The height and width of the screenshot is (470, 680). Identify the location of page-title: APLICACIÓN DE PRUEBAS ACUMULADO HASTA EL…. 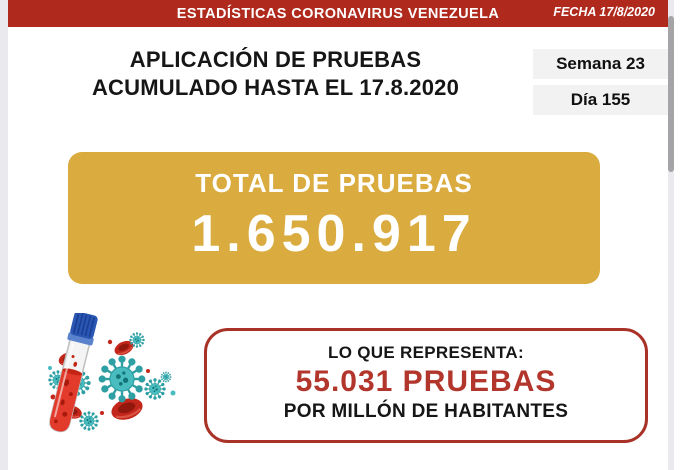
(275, 74).